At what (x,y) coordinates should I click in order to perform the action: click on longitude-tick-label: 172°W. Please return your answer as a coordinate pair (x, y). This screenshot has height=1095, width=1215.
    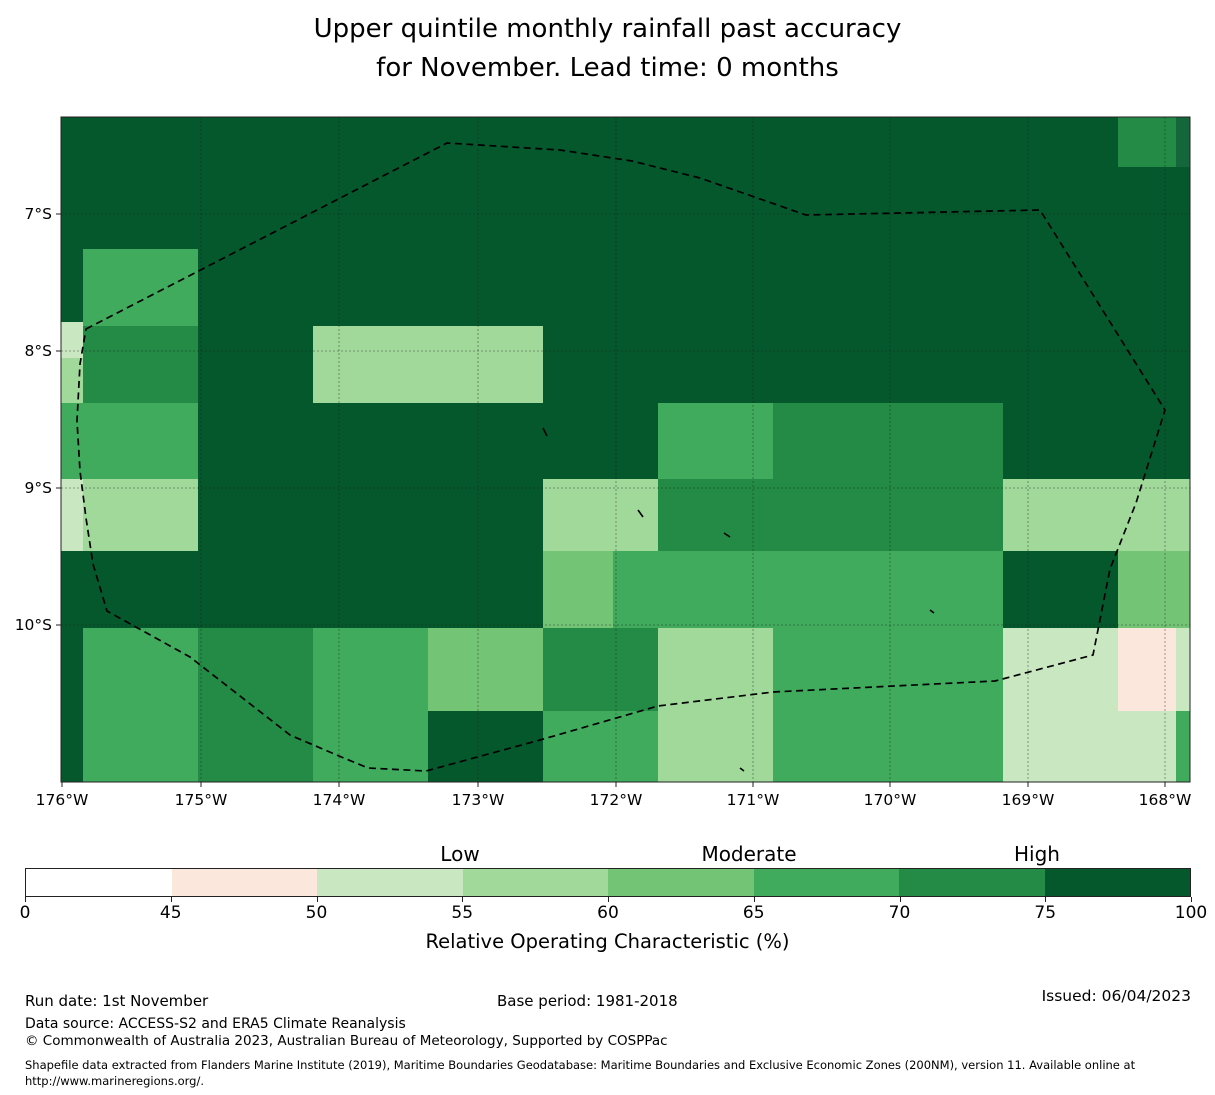
    Looking at the image, I should click on (616, 800).